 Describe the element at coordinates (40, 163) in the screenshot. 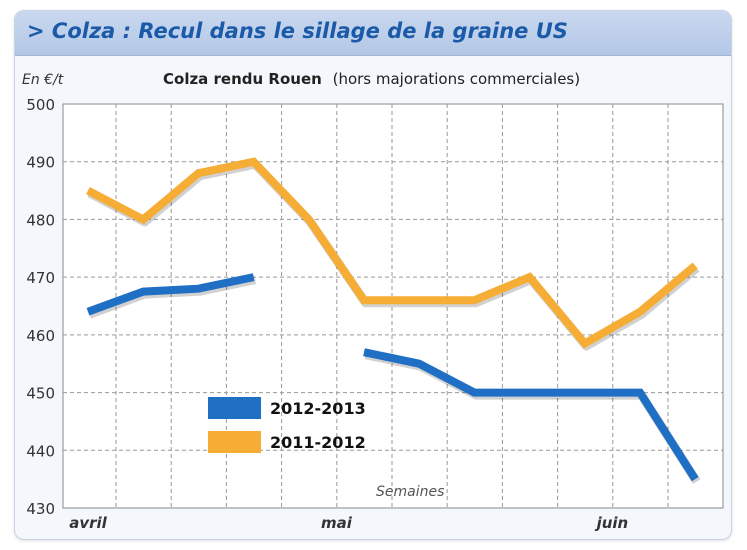

I see `y-tick-label: 490` at that location.